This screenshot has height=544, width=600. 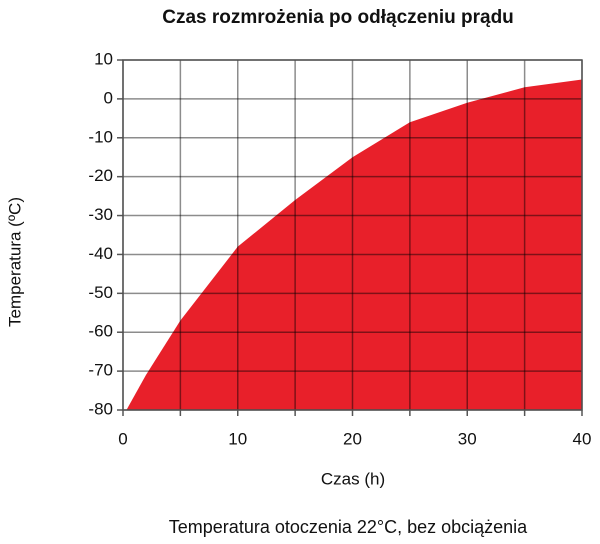 I want to click on y-tick-label: -10, so click(x=100, y=136).